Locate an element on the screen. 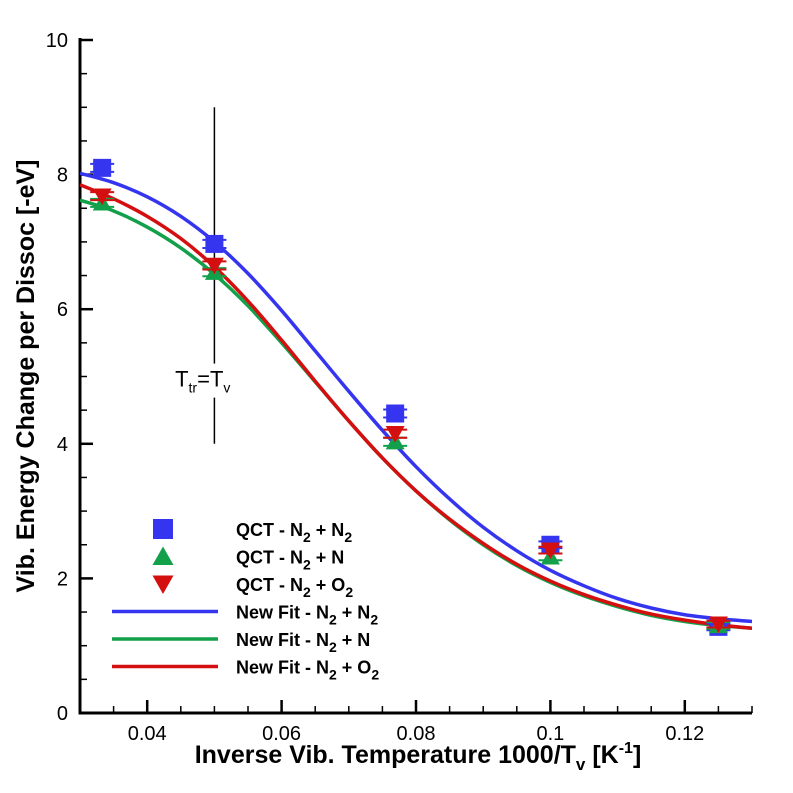  legend-symbol-square is located at coordinates (163, 529).